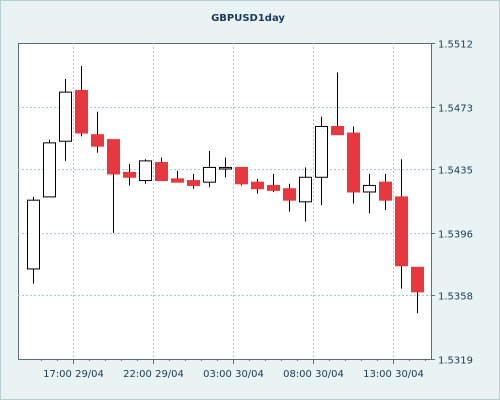 This screenshot has height=404, width=500. I want to click on y-tick-label: 1.5358, so click(455, 297).